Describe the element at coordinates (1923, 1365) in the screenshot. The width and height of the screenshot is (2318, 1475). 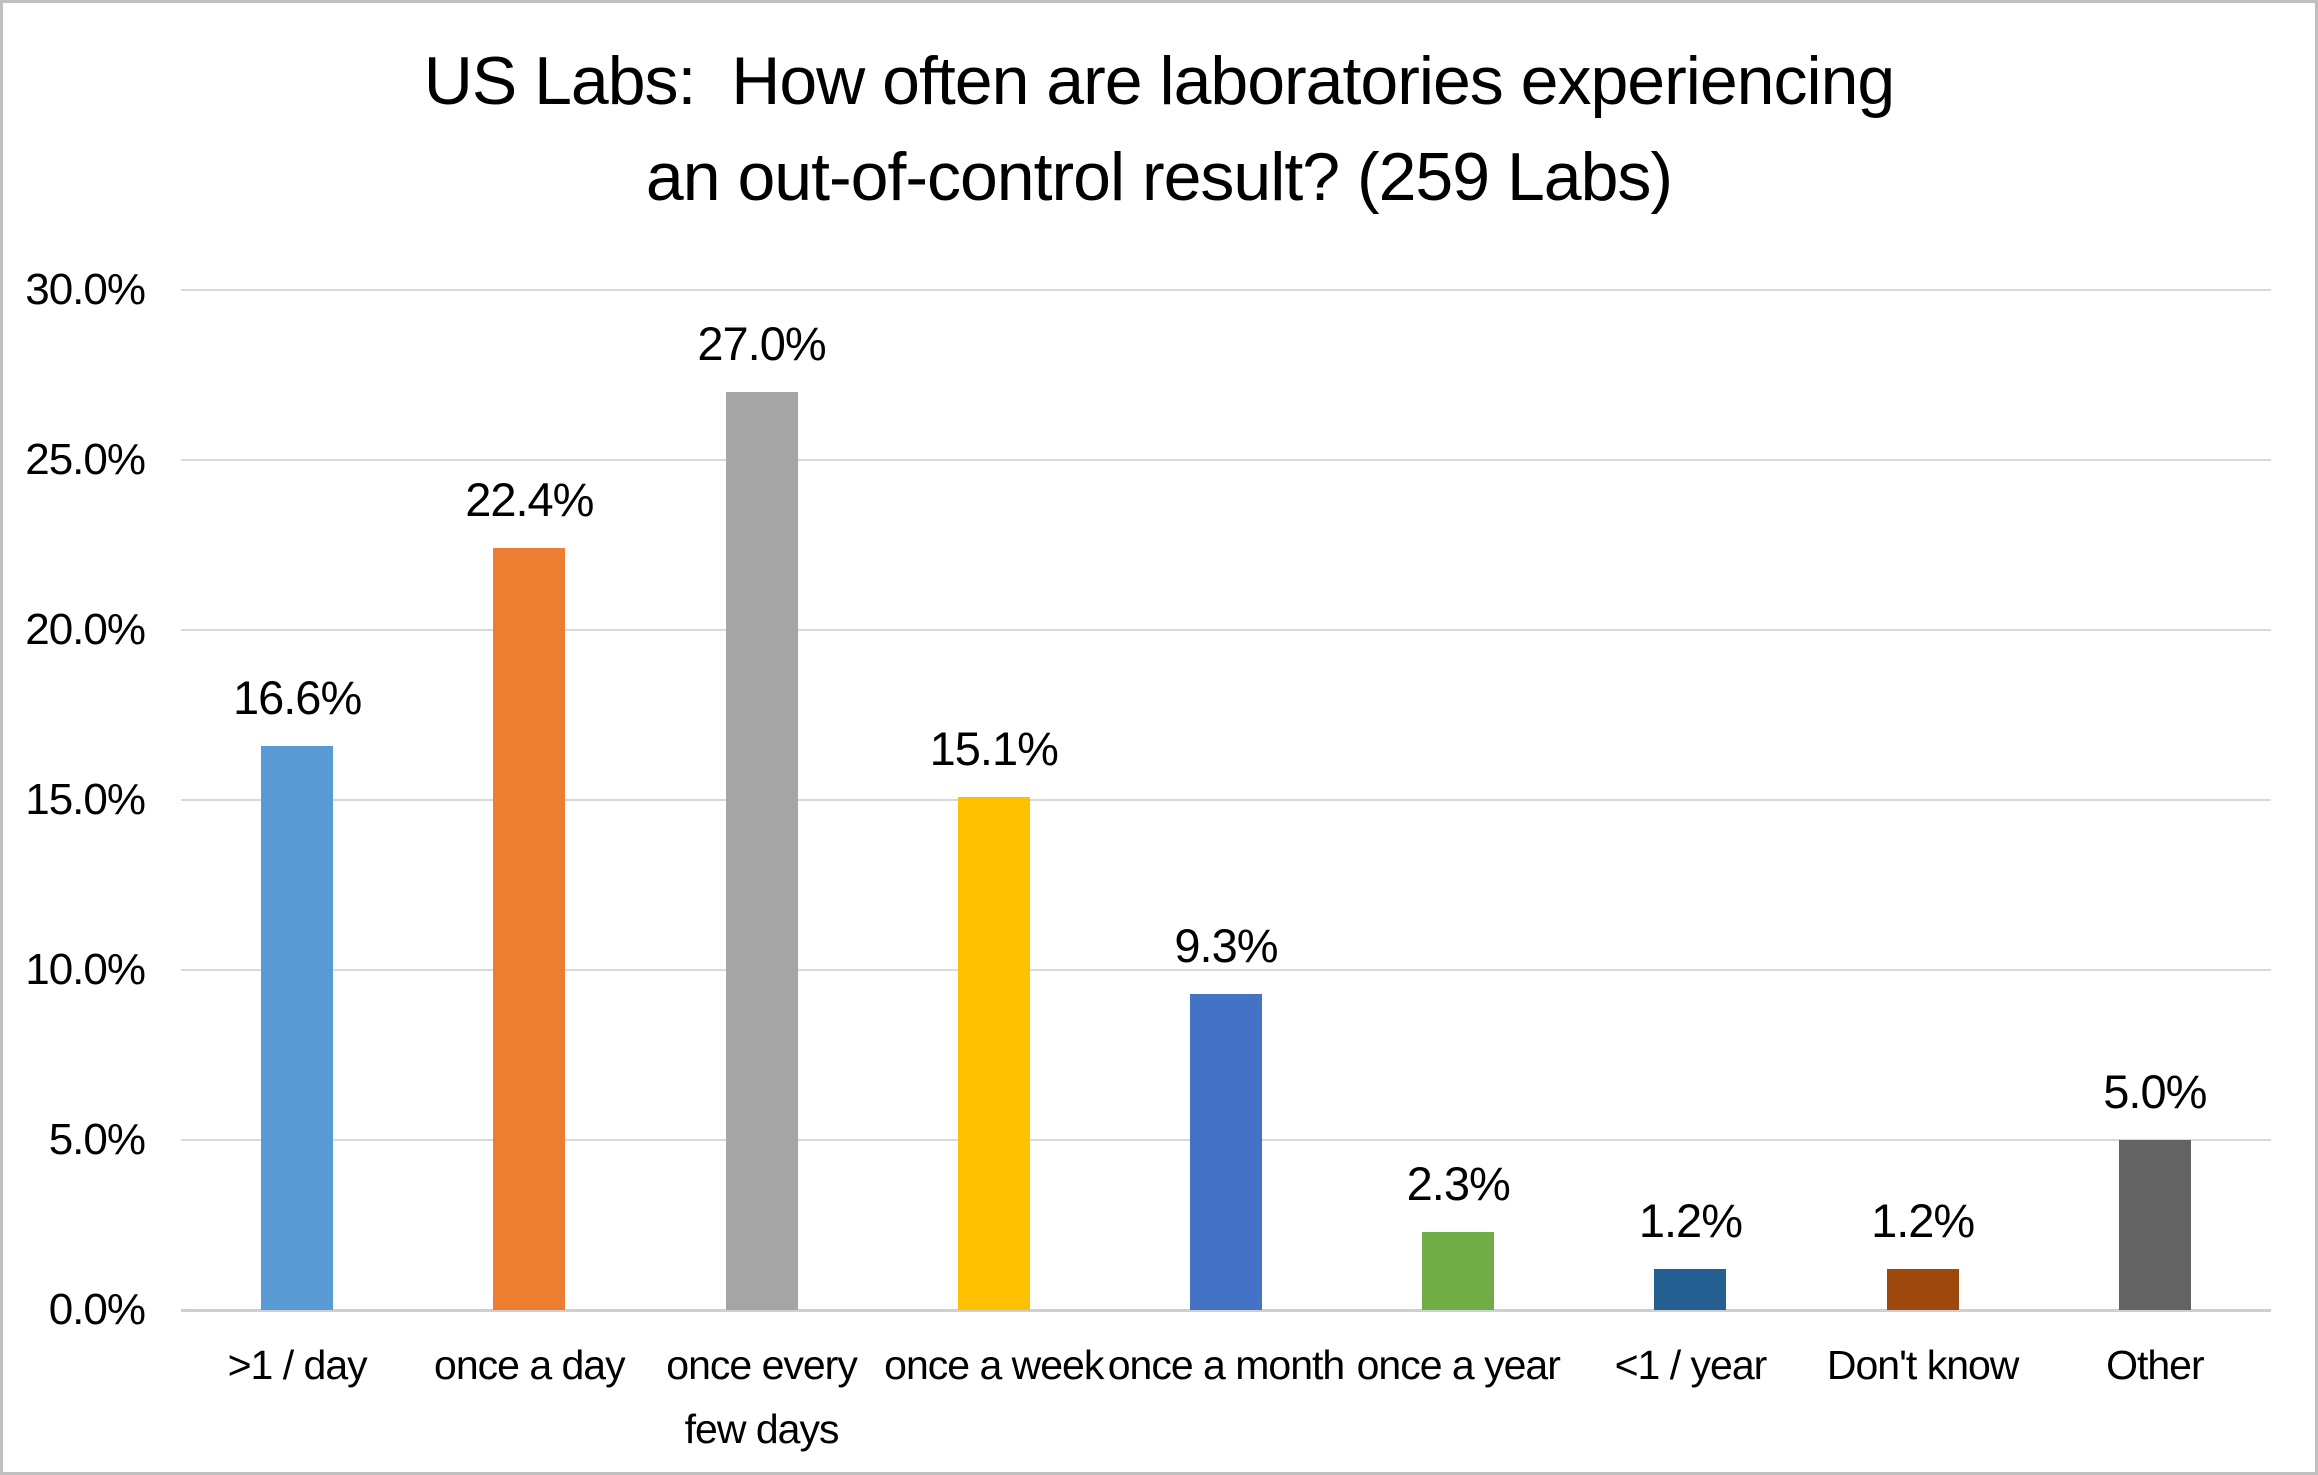
I see `category-label-don-t-know: Don't know` at that location.